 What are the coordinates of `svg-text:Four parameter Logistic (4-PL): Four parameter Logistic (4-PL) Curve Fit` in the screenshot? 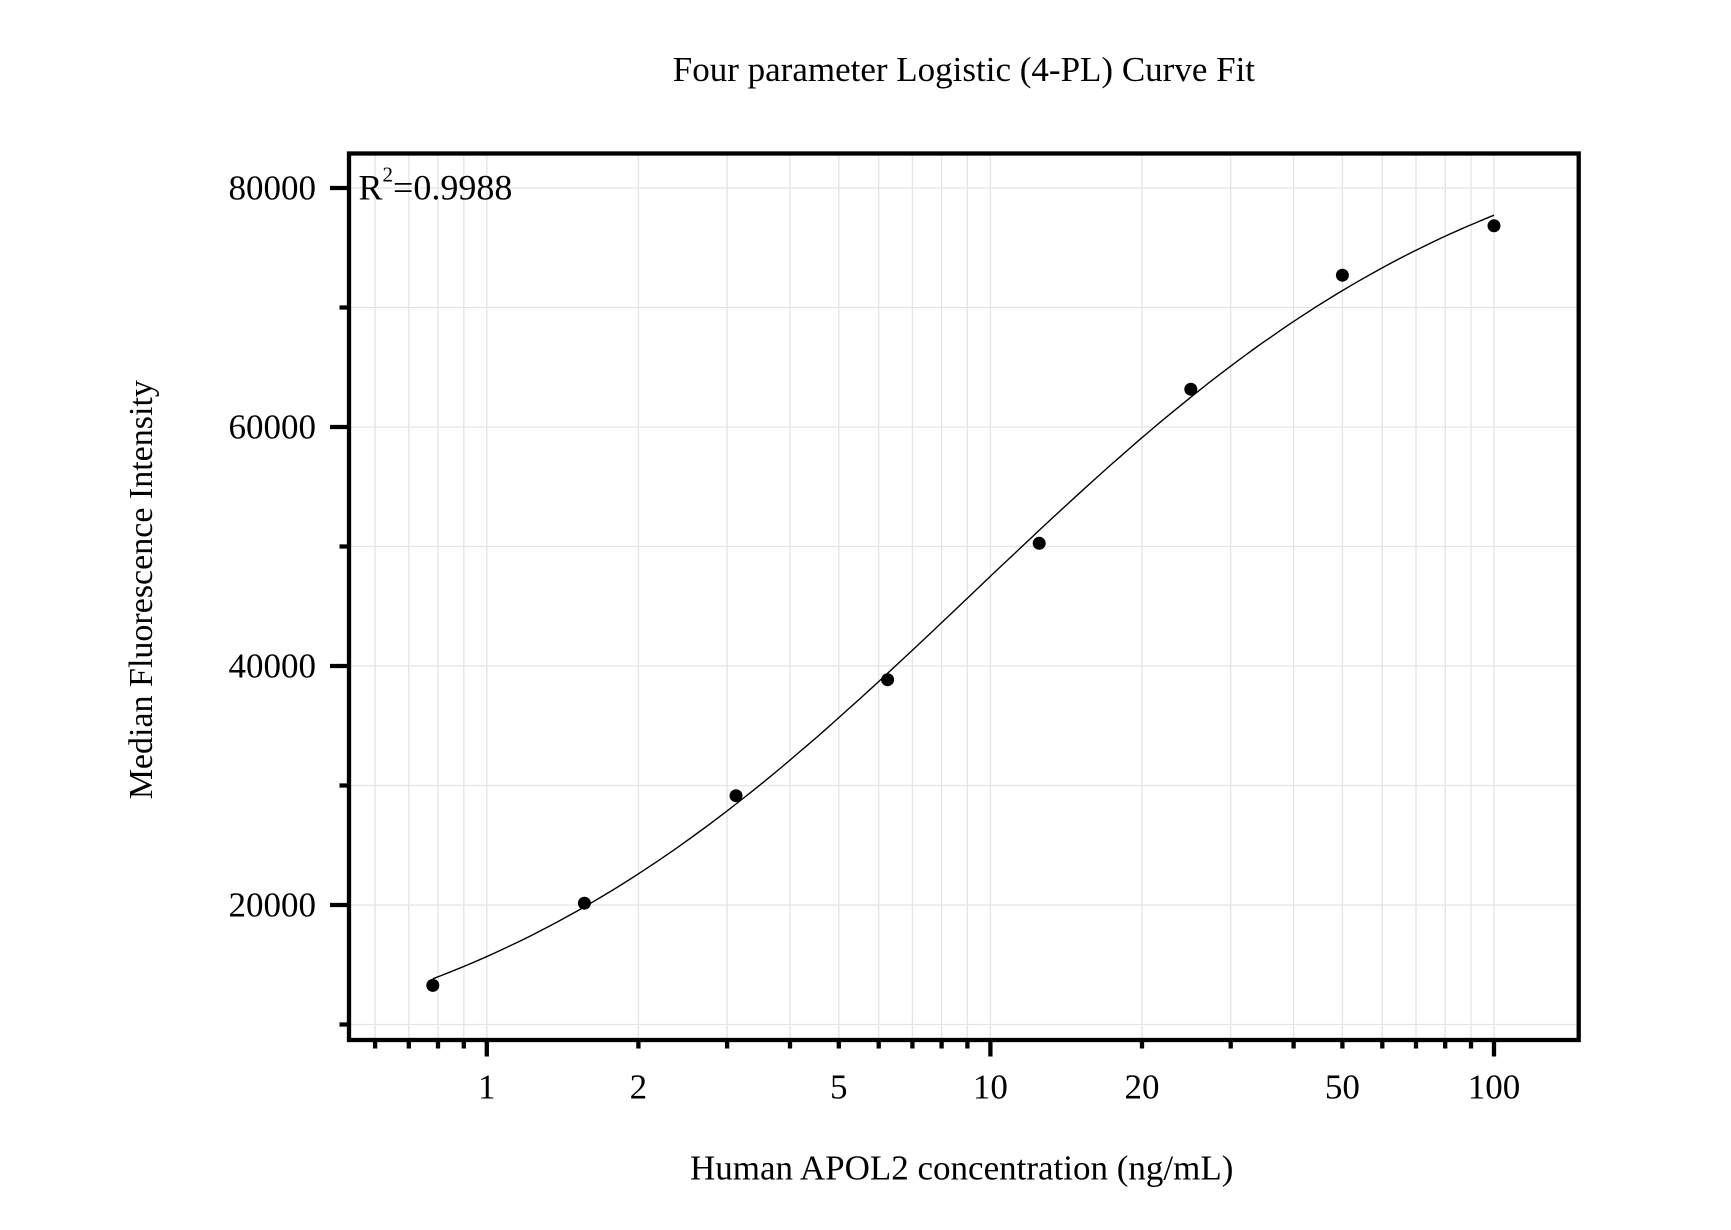 It's located at (964, 69).